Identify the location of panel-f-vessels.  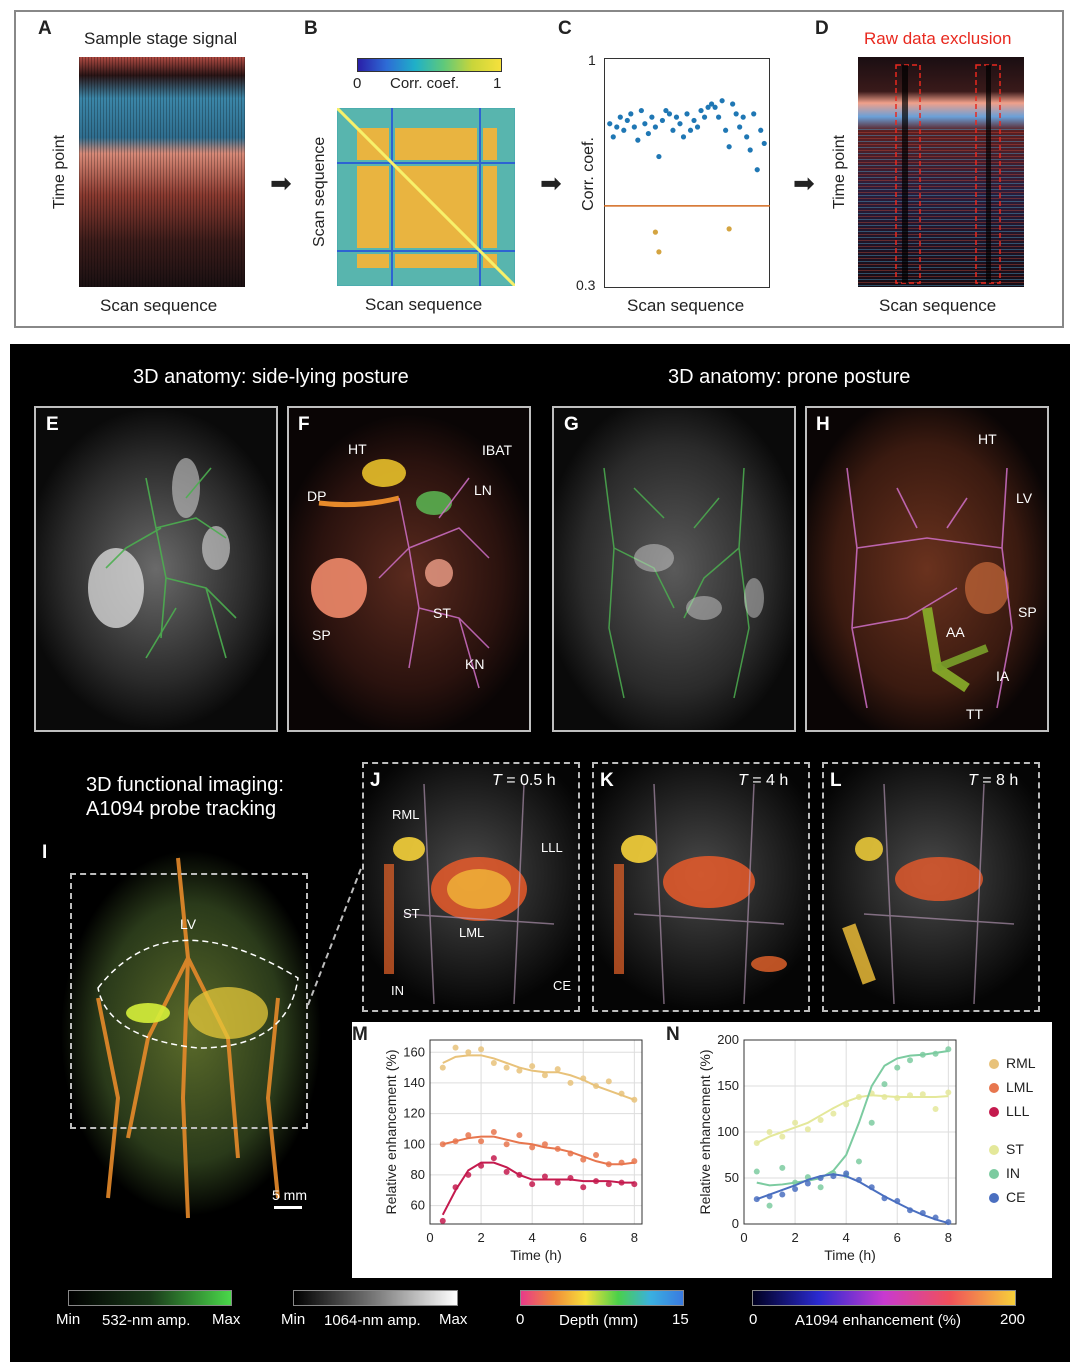
(400, 574).